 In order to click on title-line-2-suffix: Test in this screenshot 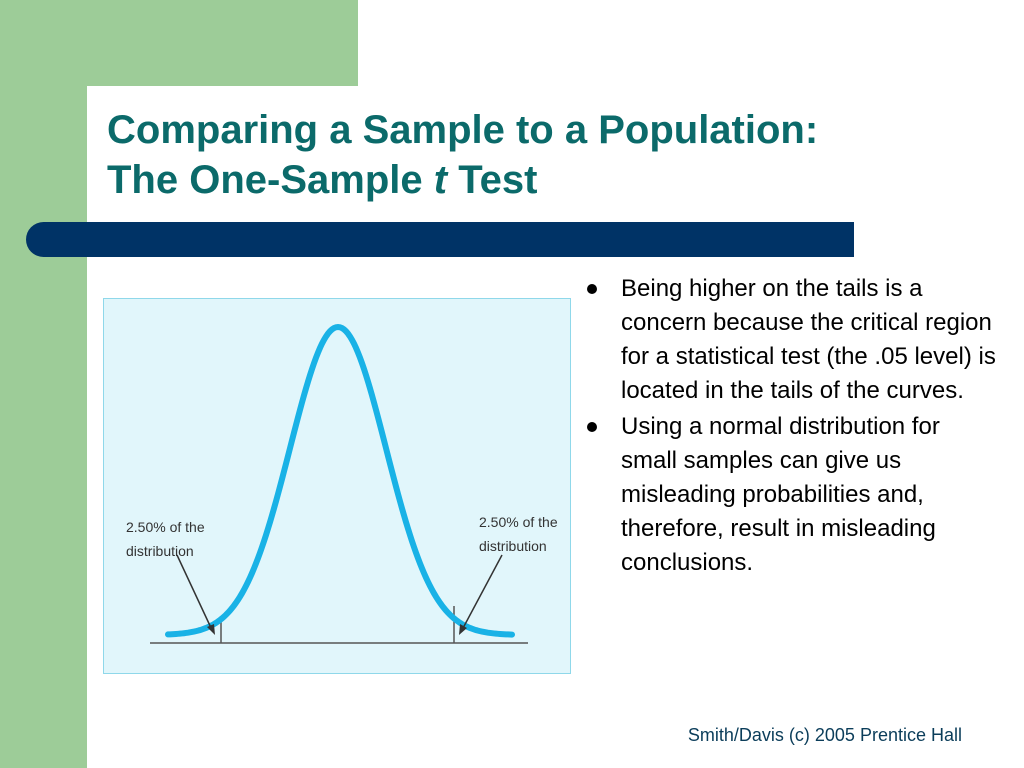, I will do `click(492, 180)`.